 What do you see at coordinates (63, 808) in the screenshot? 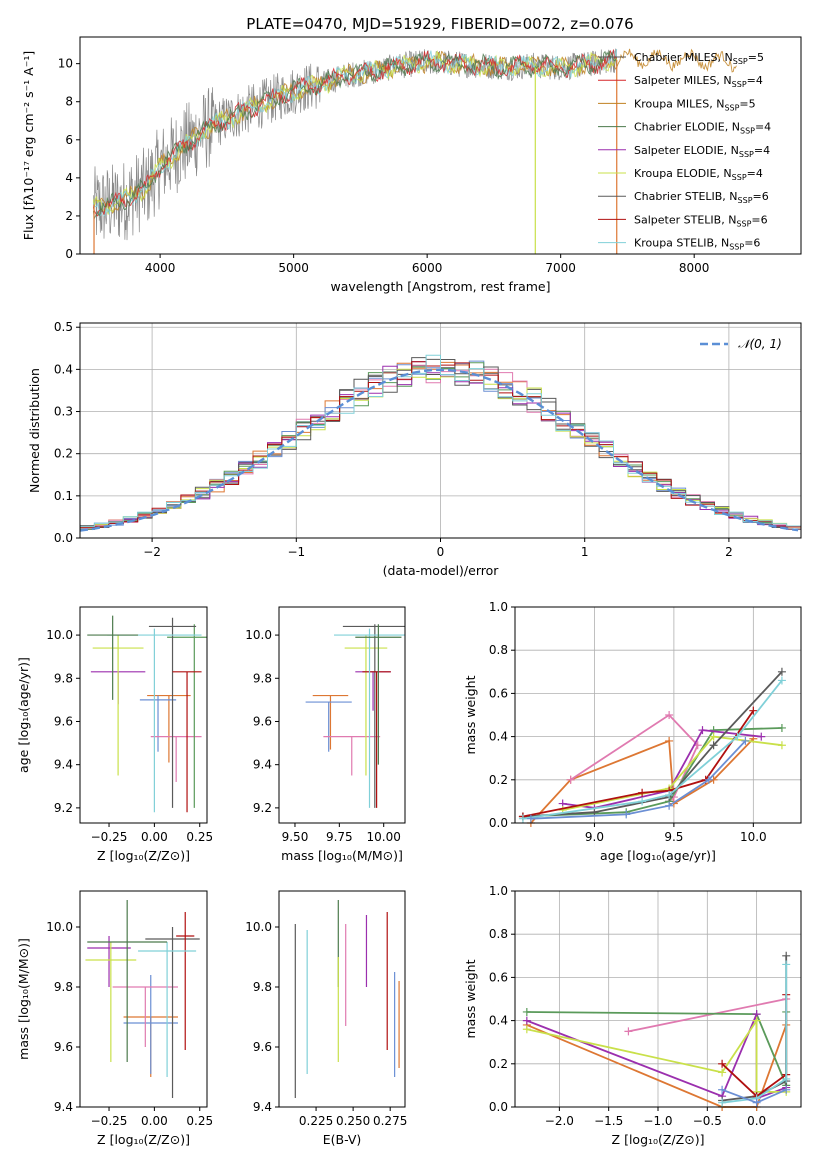
I see `y-tick-label: 9.2` at bounding box center [63, 808].